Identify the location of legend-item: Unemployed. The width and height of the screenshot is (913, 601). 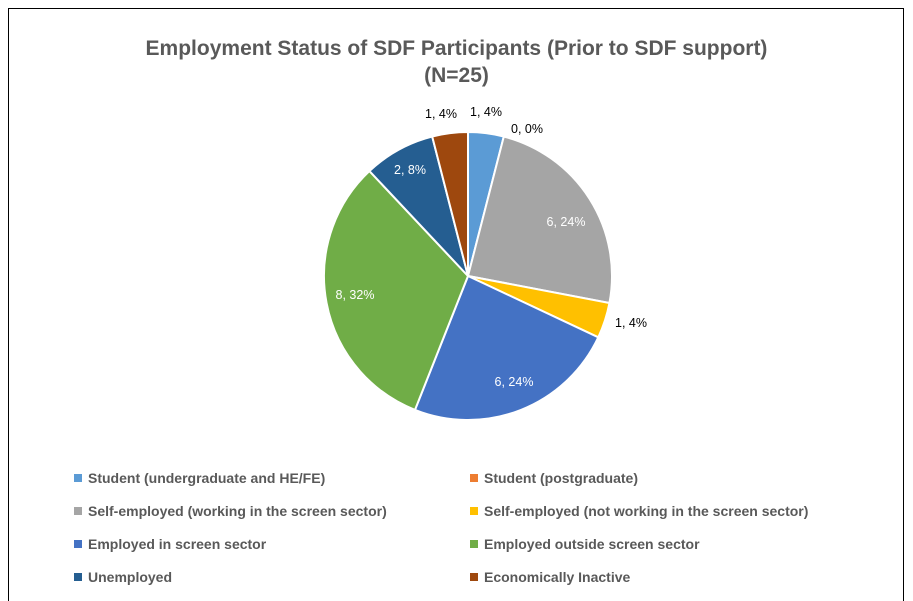
(123, 577).